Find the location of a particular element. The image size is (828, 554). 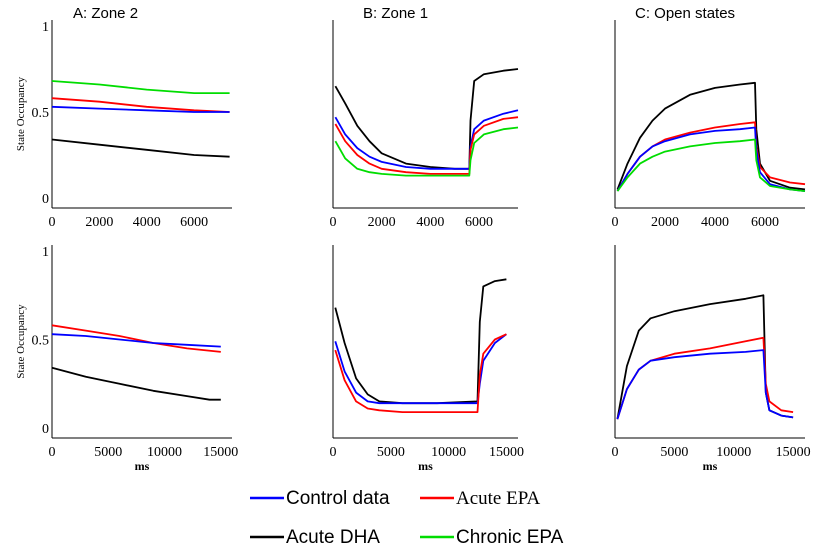

legend-label: Control data is located at coordinates (338, 498).